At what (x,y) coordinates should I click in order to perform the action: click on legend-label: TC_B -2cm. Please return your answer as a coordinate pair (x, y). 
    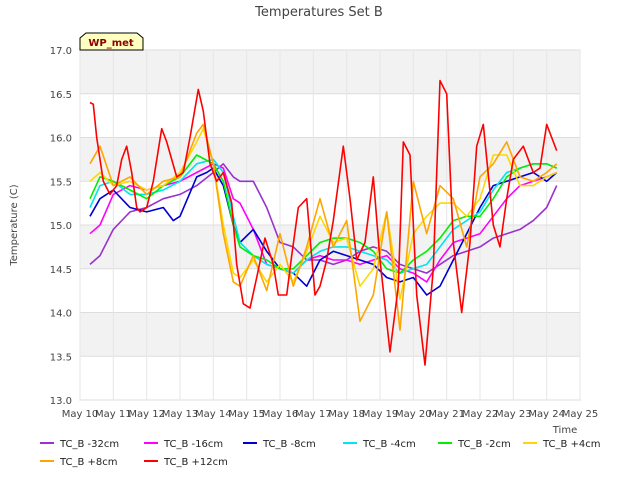
    Looking at the image, I should click on (484, 444).